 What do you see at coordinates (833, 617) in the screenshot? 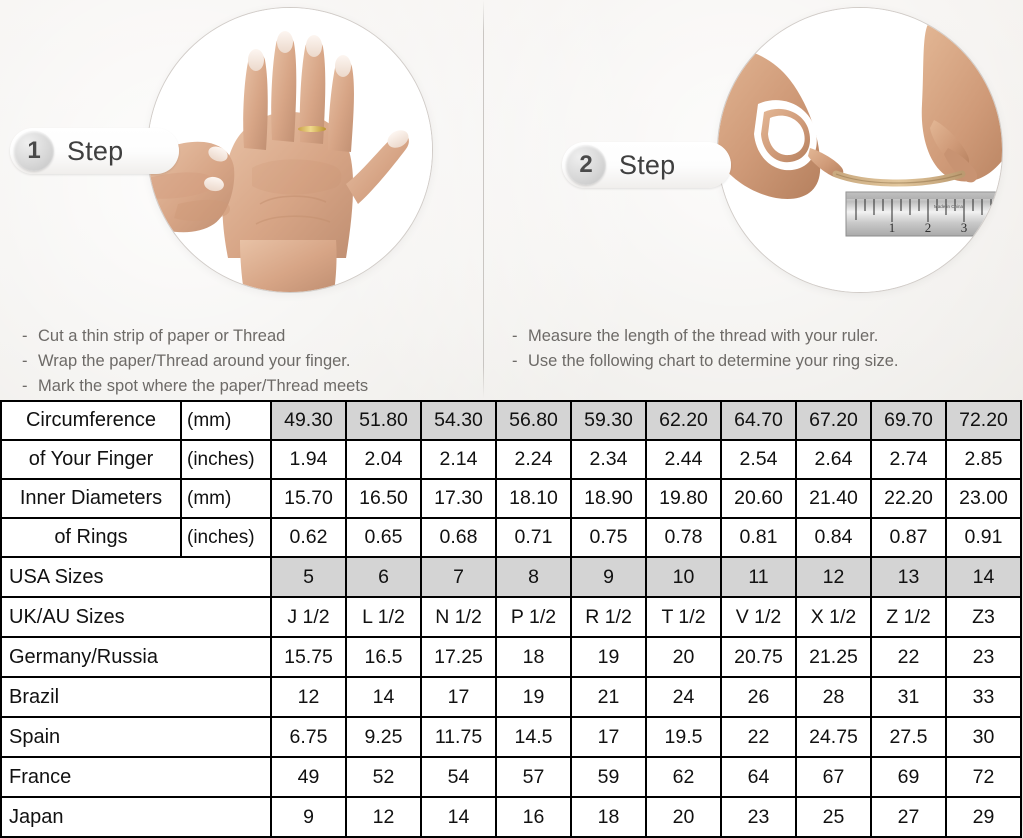
I see `cell: X 1/2` at bounding box center [833, 617].